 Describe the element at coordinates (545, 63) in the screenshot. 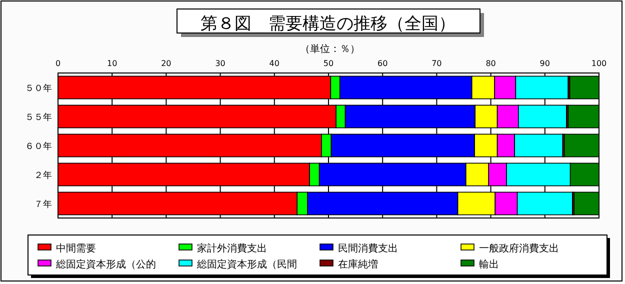

I see `x-tick-label: 90` at that location.